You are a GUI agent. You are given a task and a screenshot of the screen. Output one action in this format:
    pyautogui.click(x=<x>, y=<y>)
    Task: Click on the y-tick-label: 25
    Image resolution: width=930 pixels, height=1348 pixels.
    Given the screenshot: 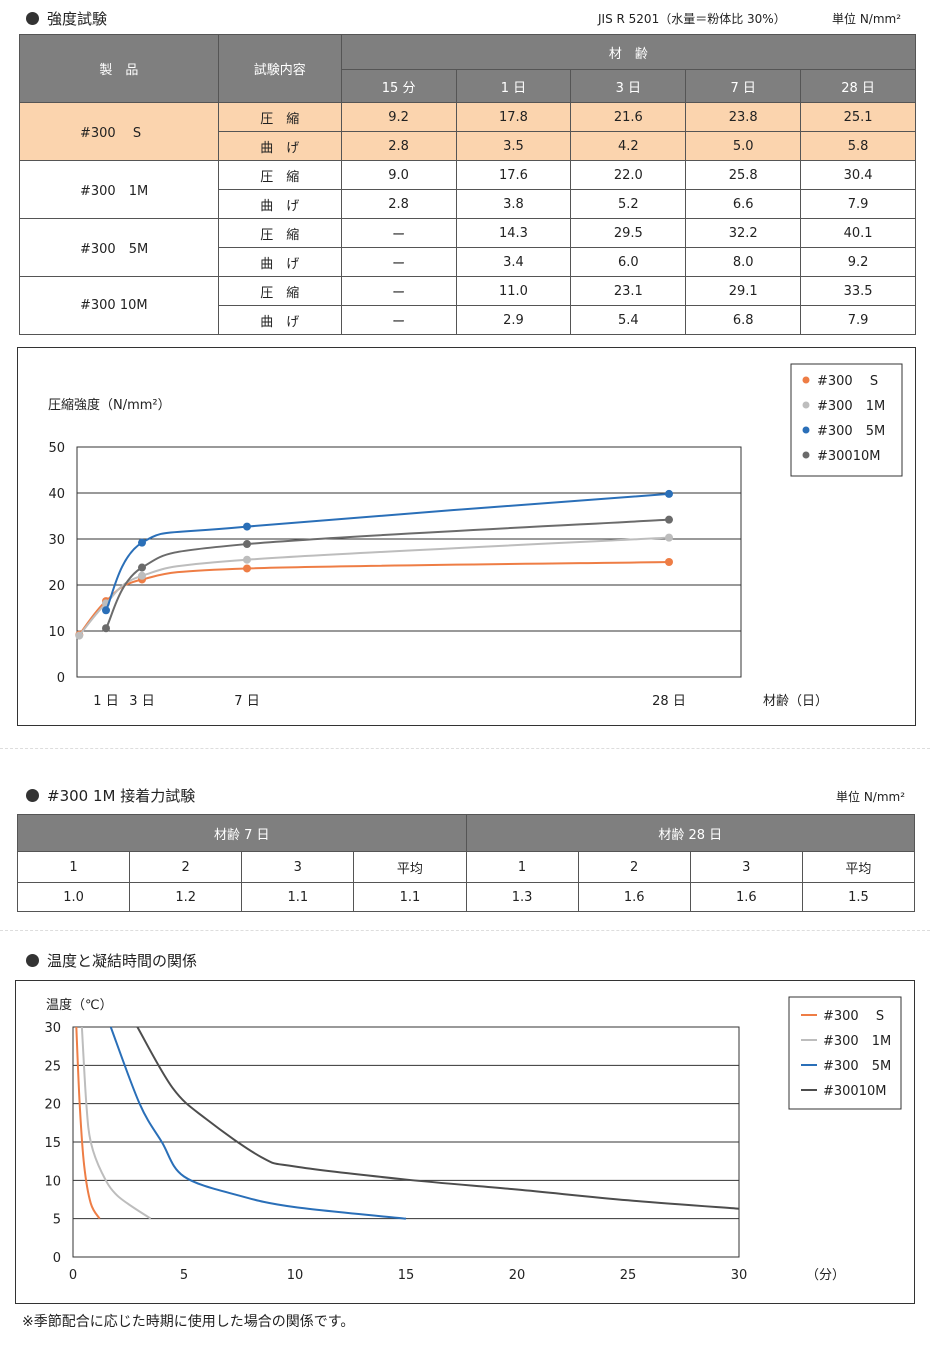 What is the action you would take?
    pyautogui.click(x=52, y=1066)
    